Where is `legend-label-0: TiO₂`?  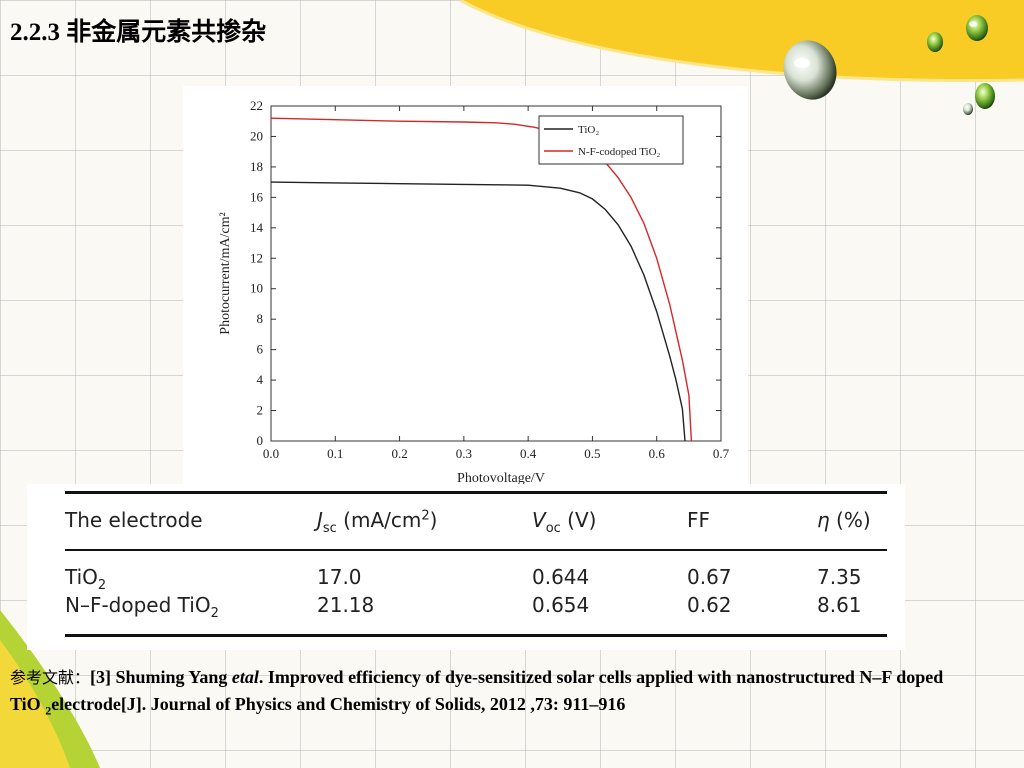 legend-label-0: TiO₂ is located at coordinates (588, 130).